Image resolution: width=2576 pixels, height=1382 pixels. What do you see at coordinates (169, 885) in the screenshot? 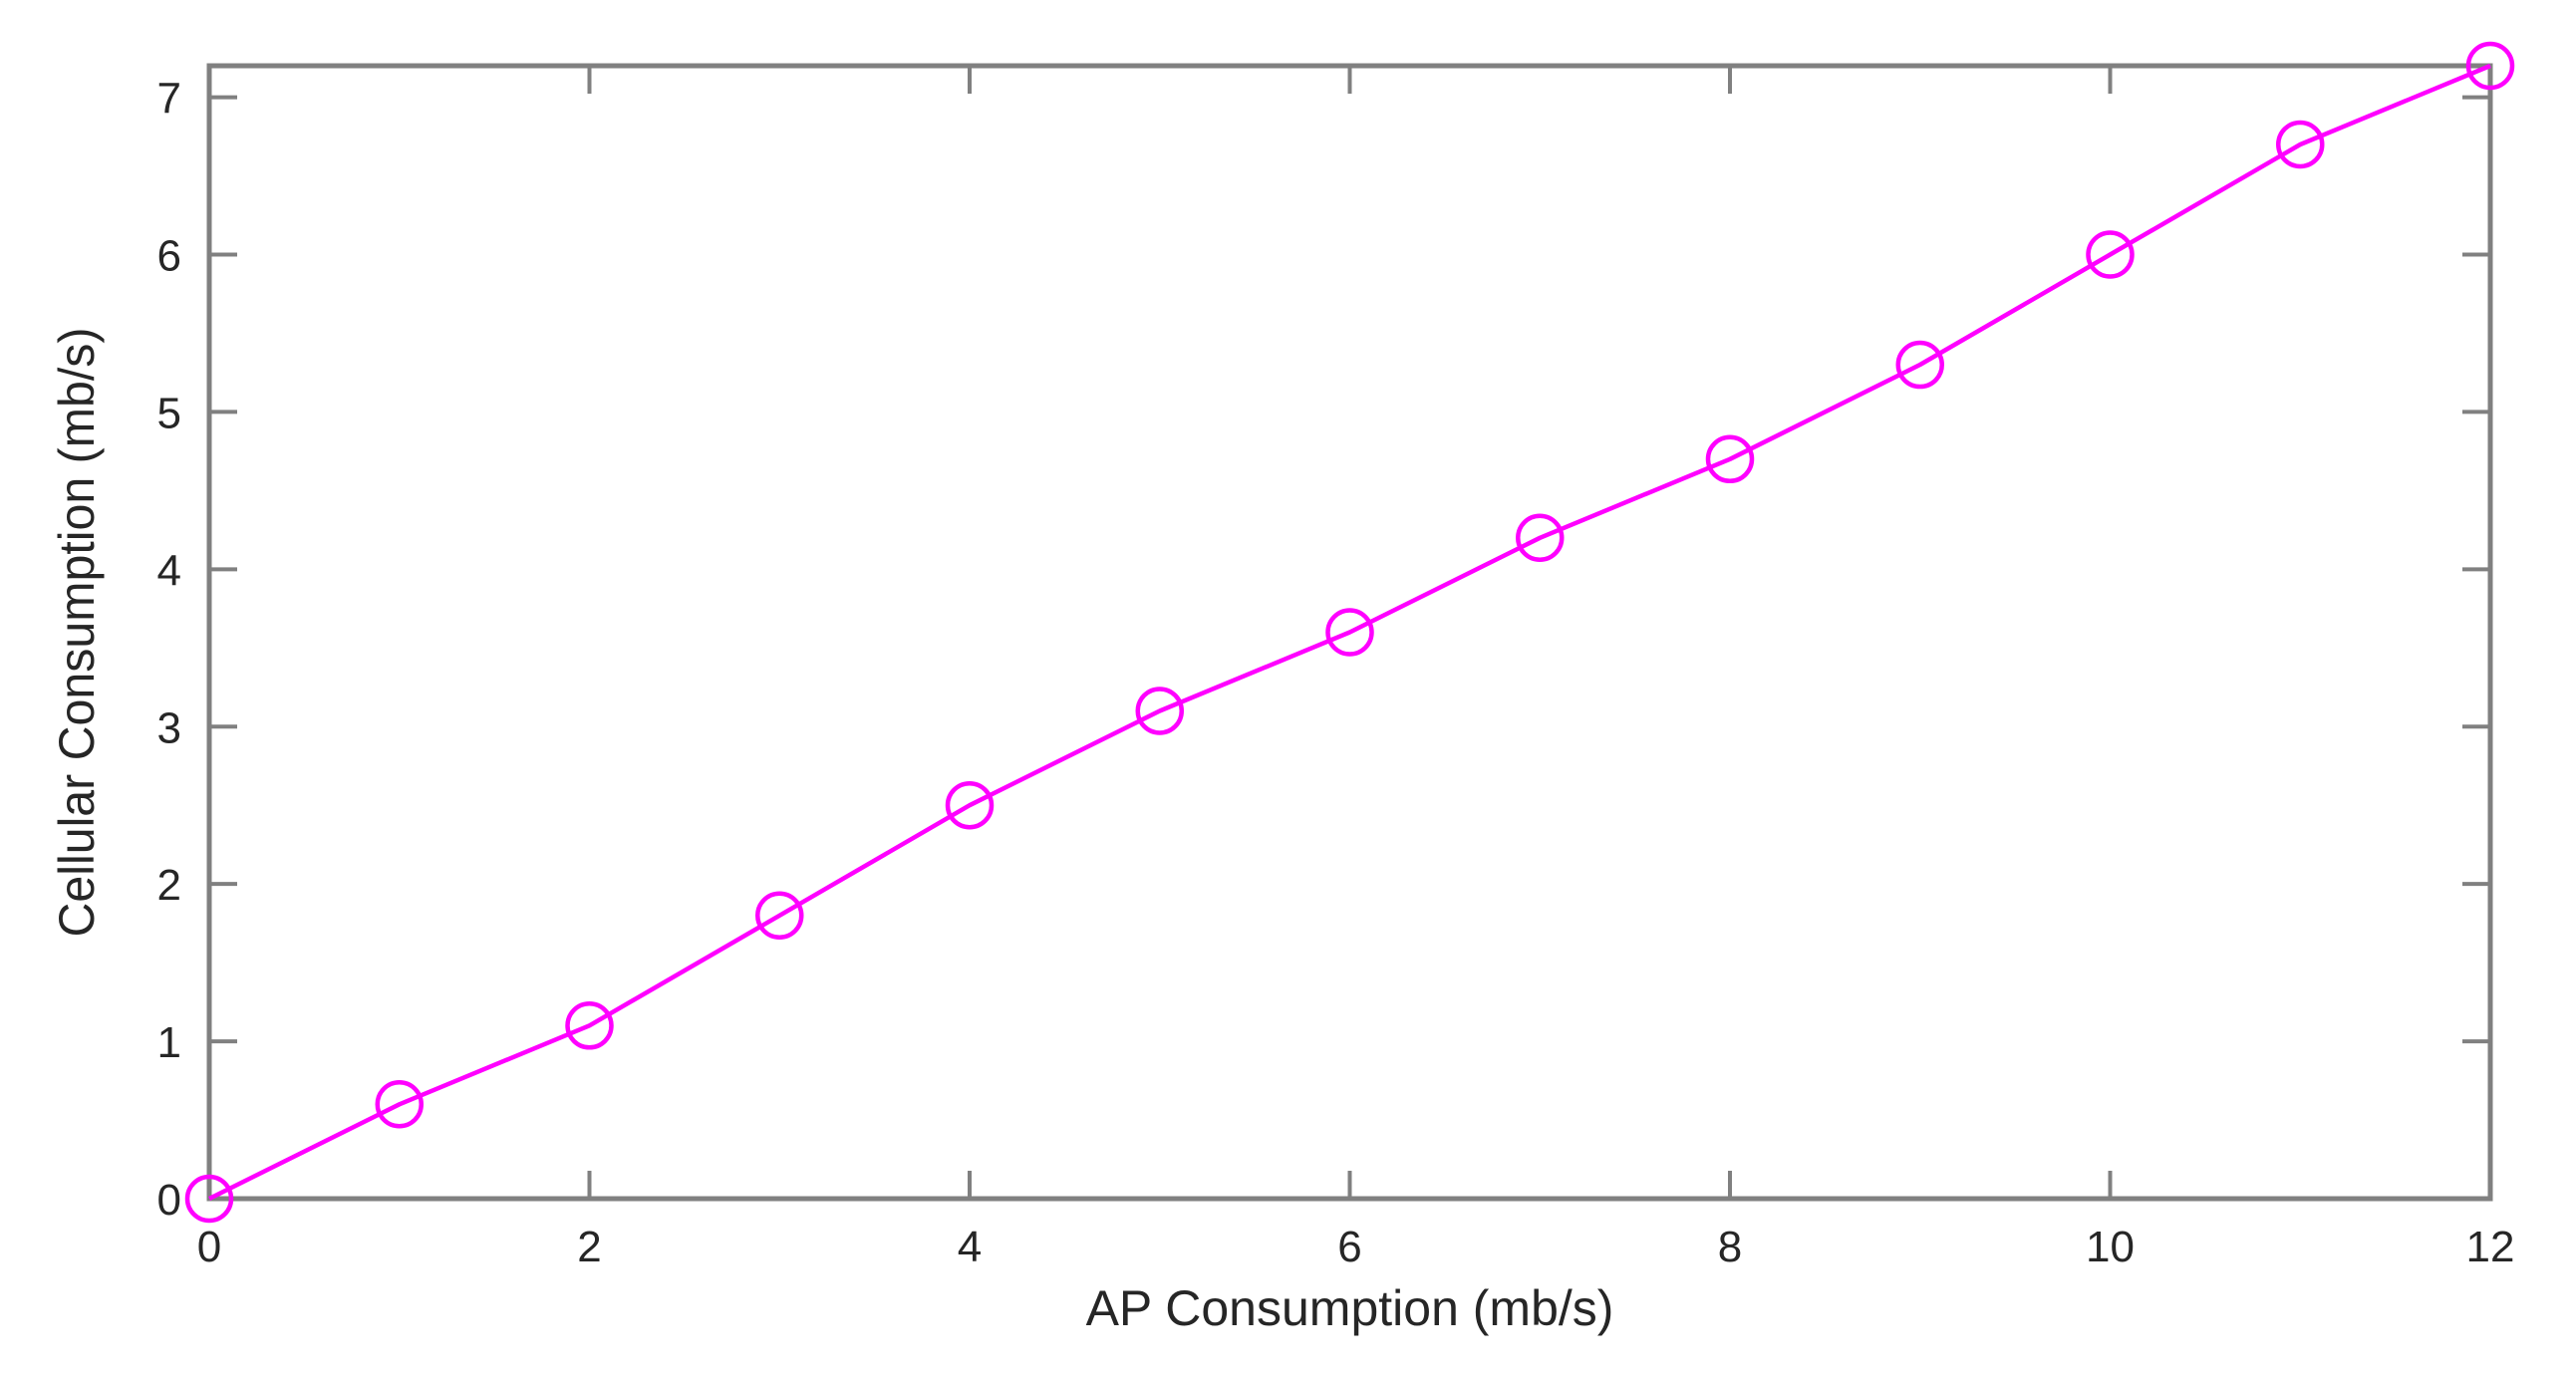
I see `y-tick-label: 2` at bounding box center [169, 885].